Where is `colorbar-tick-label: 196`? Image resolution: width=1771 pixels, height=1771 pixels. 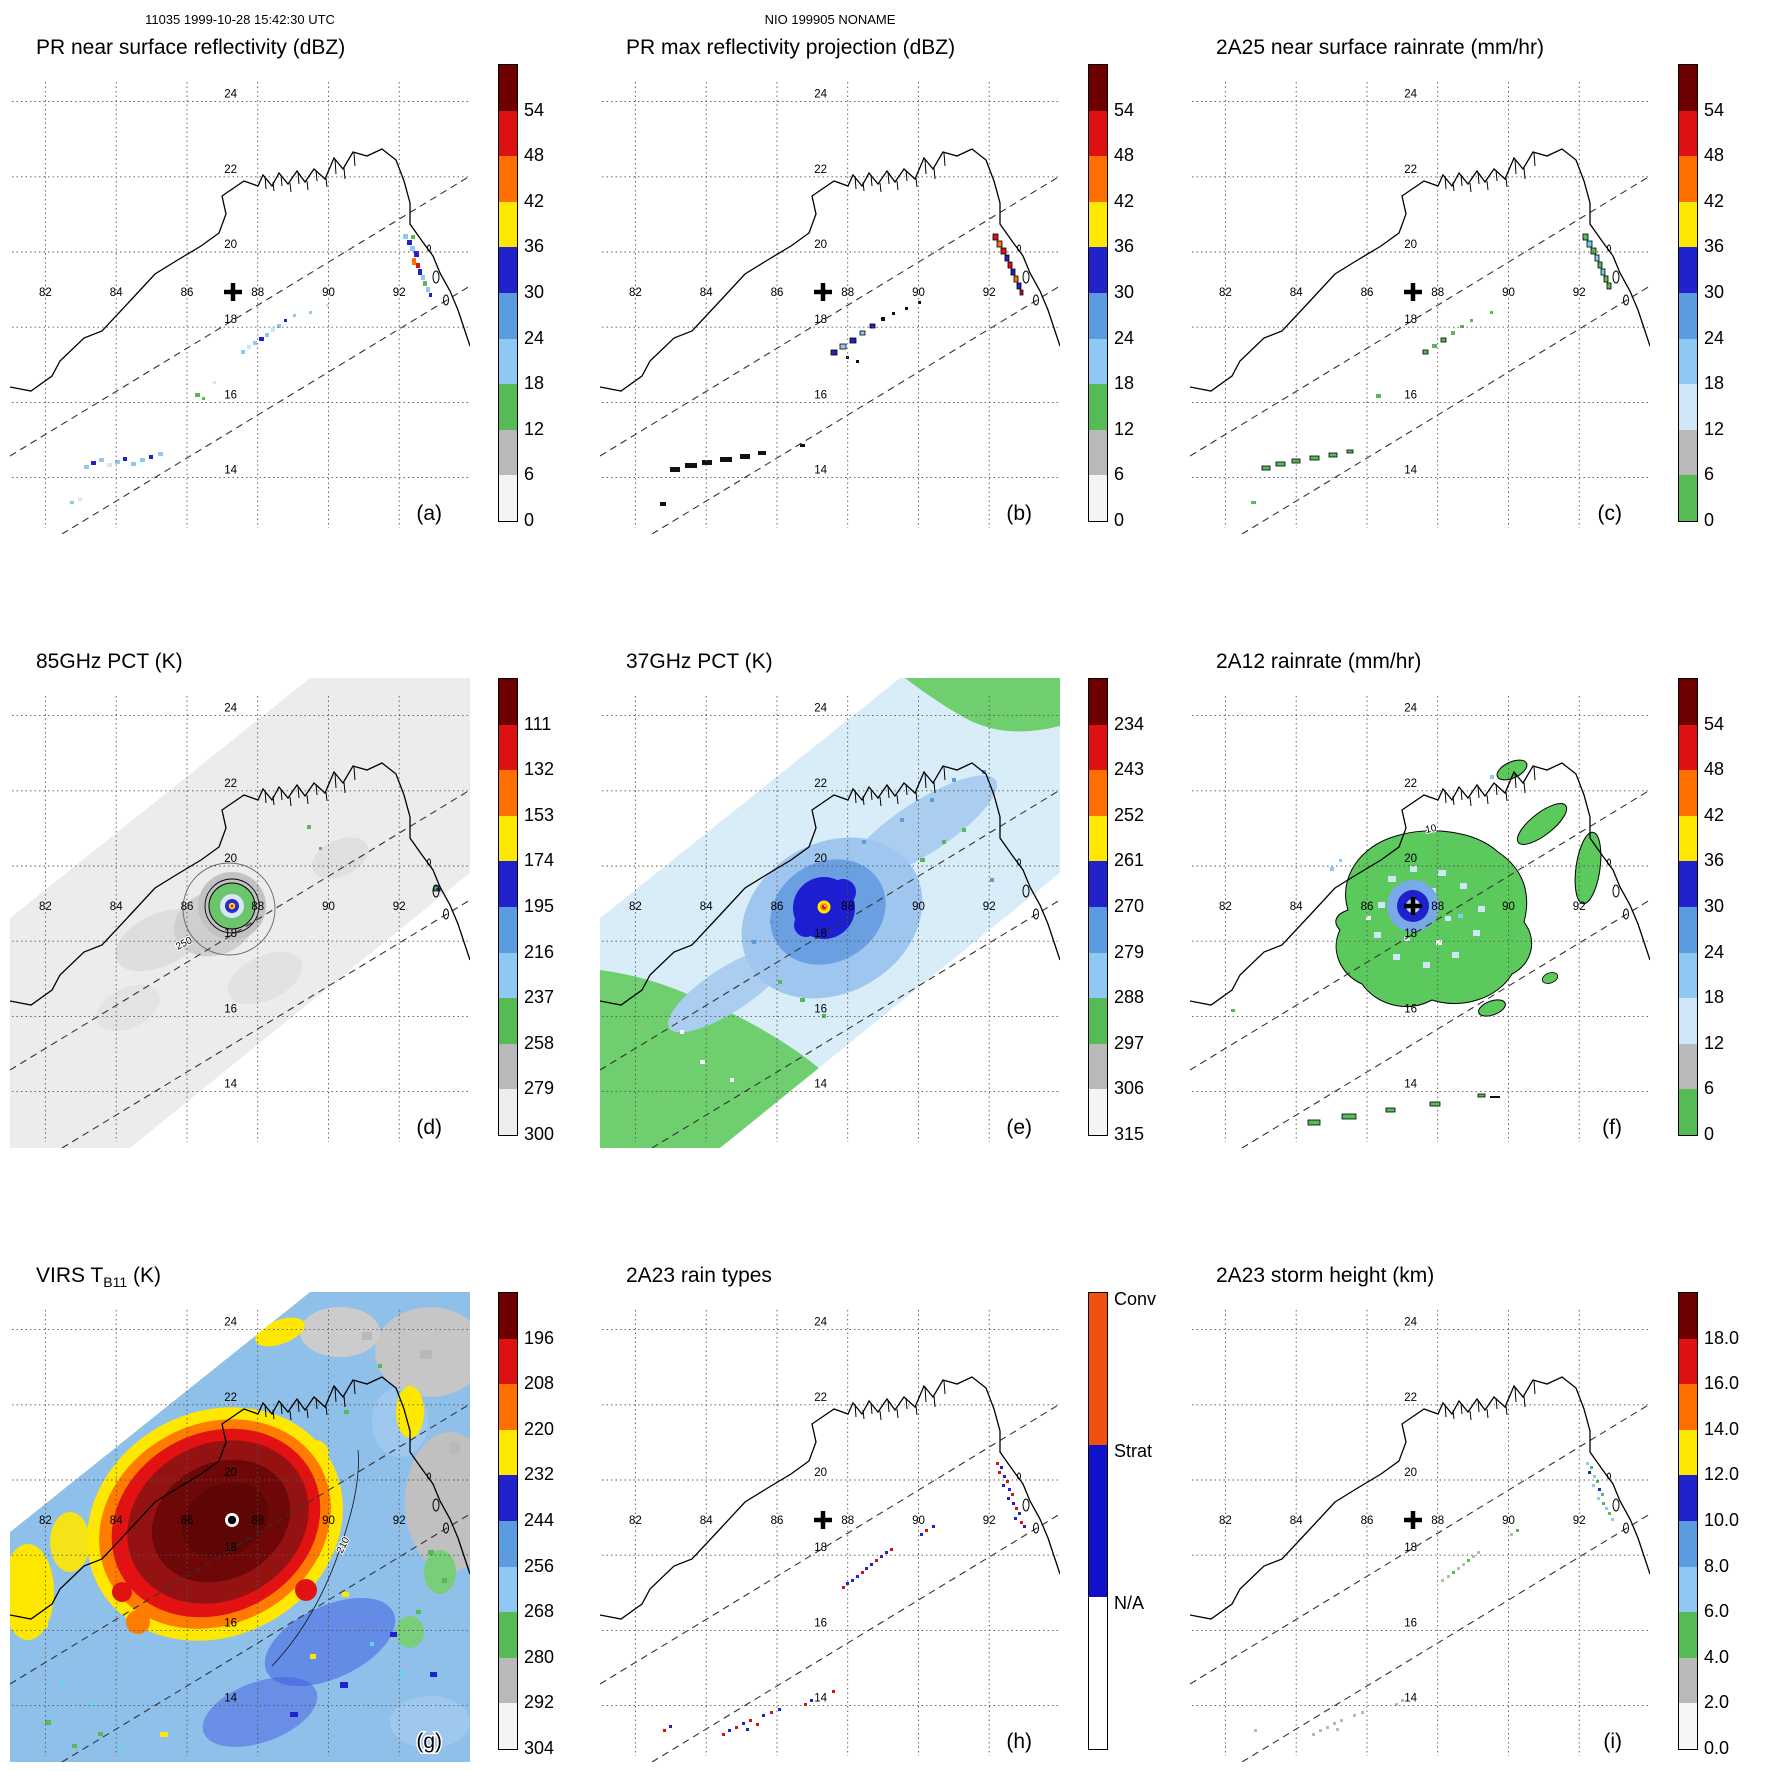
colorbar-tick-label: 196 is located at coordinates (539, 1337).